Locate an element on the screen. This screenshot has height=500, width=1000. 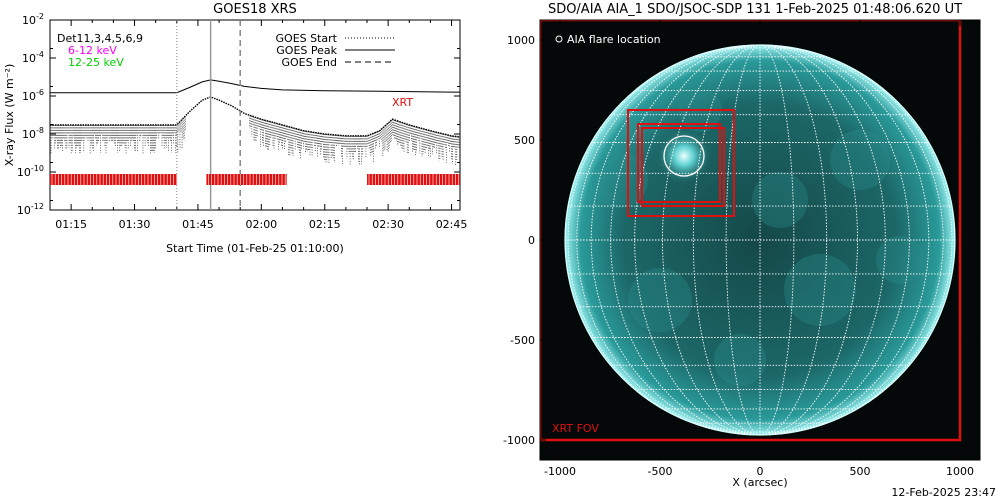
xrt-fov-label: XRT FOV is located at coordinates (575, 428).